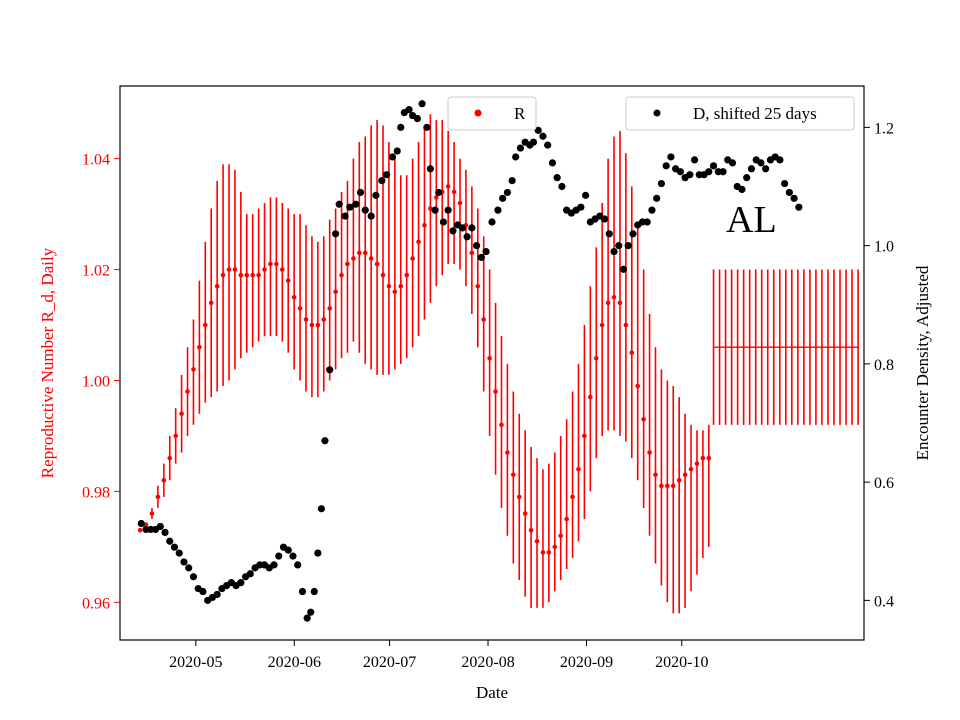 Image resolution: width=960 pixels, height=720 pixels. I want to click on right-axis-label: Encounter Density, Adjusted, so click(922, 362).